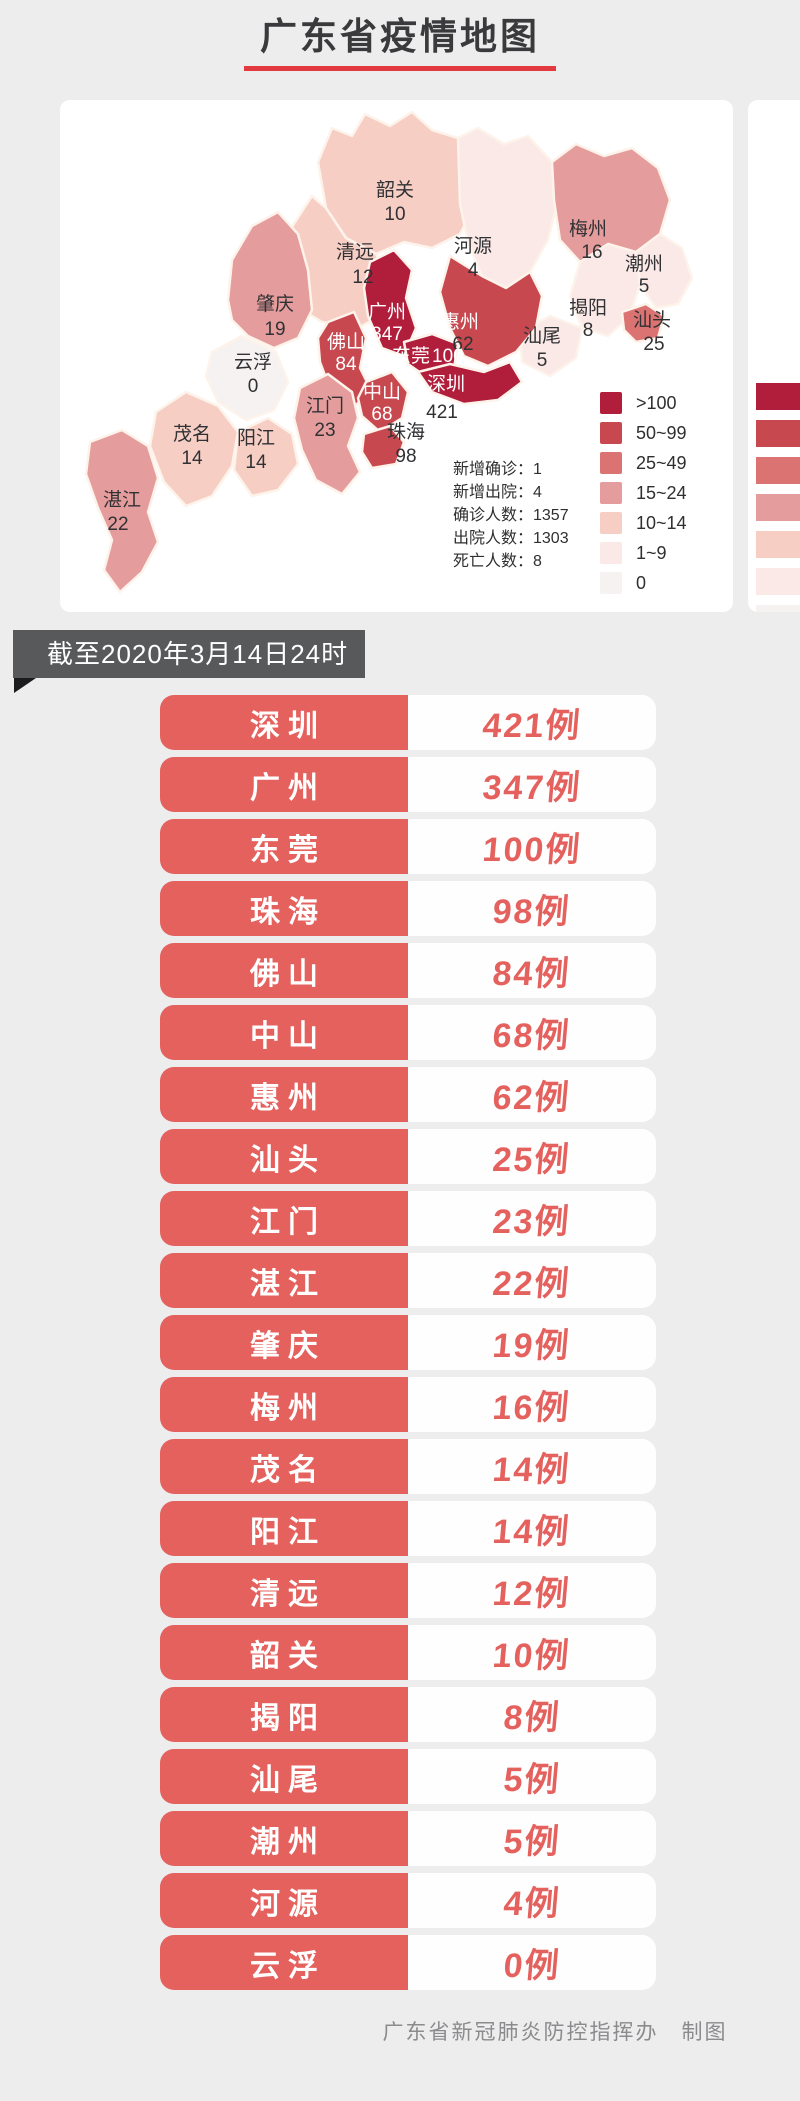 The image size is (800, 2101). Describe the element at coordinates (284, 1776) in the screenshot. I see `ranking-city-pill: 汕尾` at that location.